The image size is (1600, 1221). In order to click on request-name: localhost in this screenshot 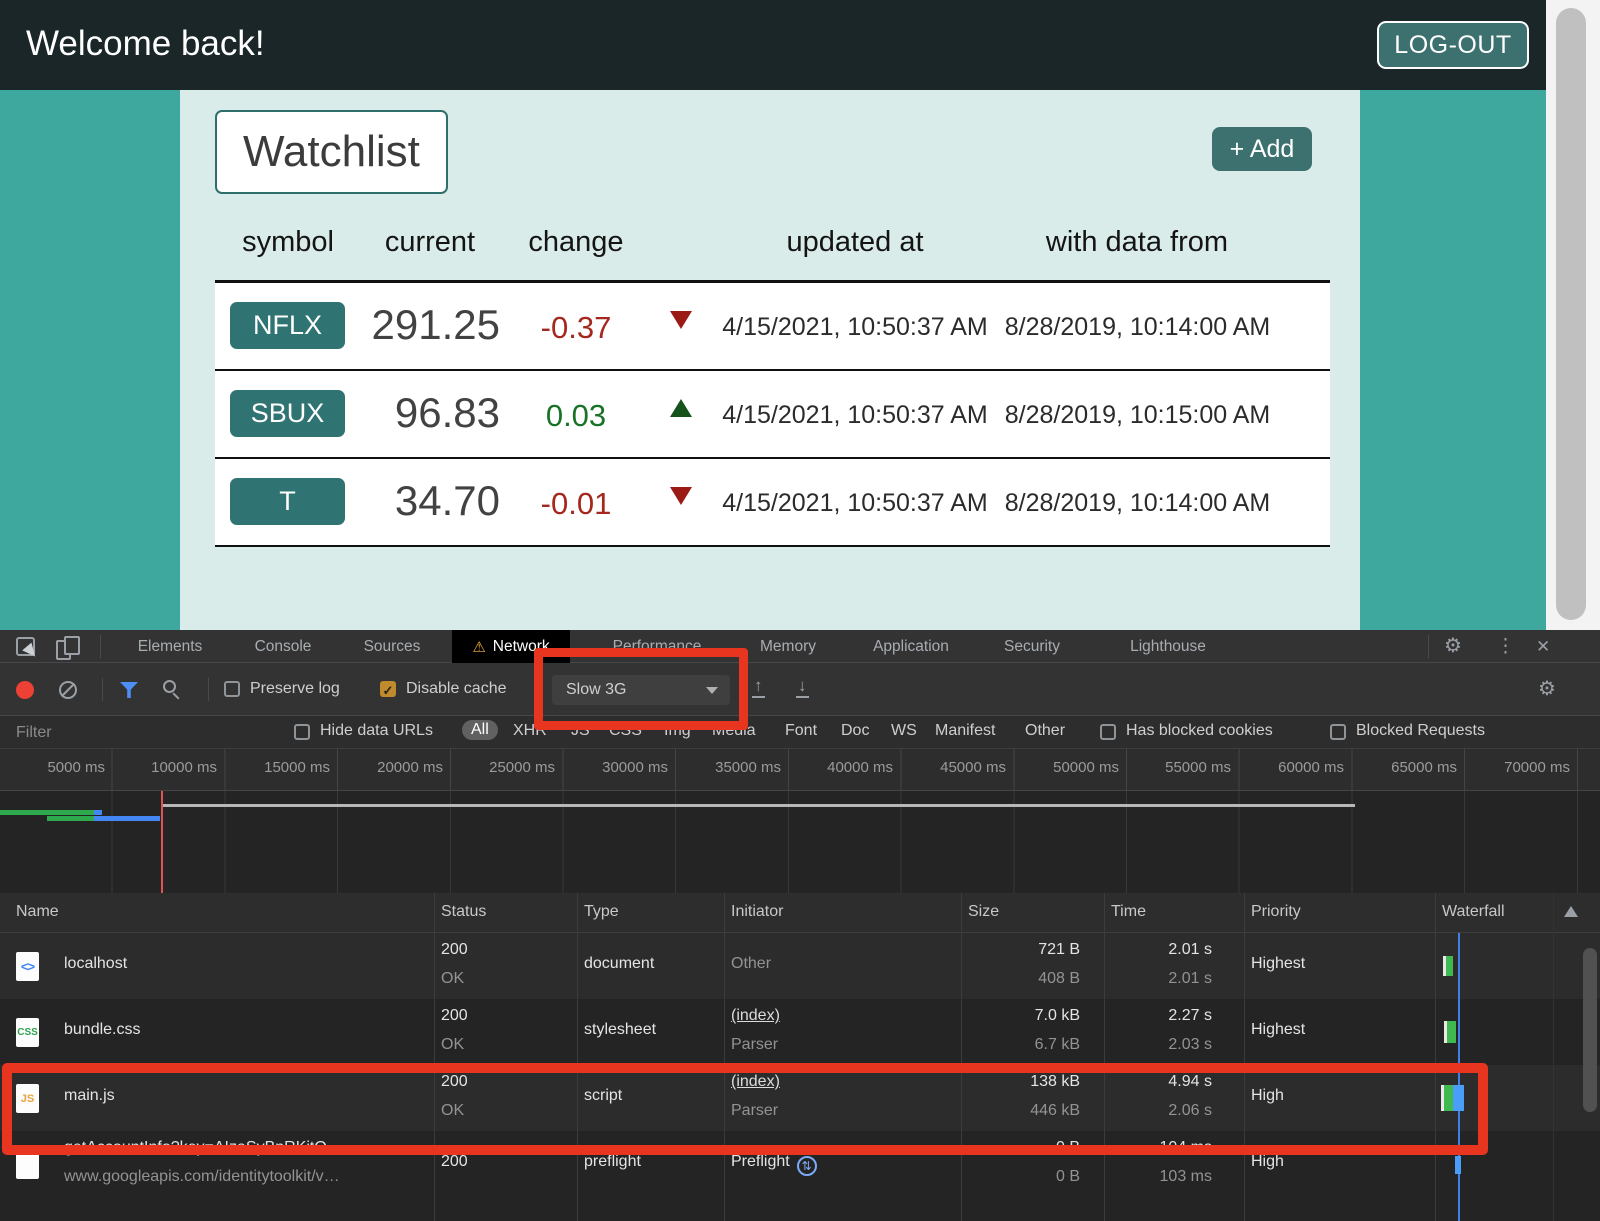, I will do `click(96, 963)`.